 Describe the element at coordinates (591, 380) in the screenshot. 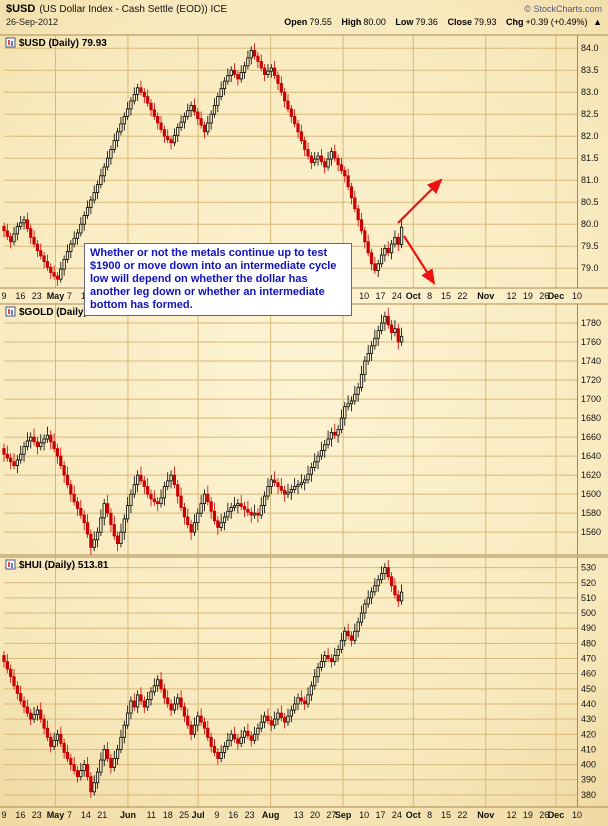

I see `svg-text: 1720` at that location.